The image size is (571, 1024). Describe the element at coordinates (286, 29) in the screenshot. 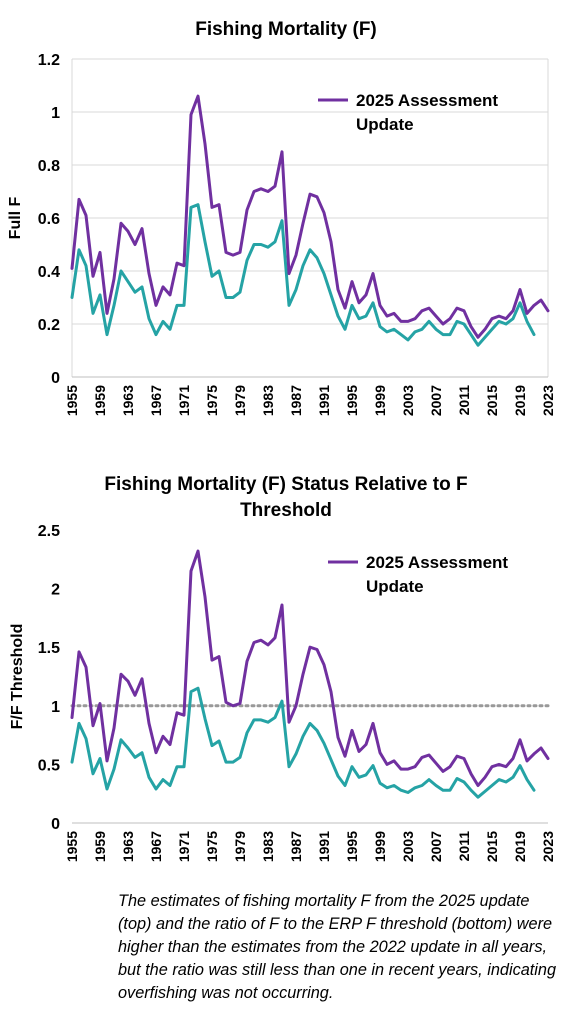

I see `chart-title: Fishing Mortality (F)` at that location.